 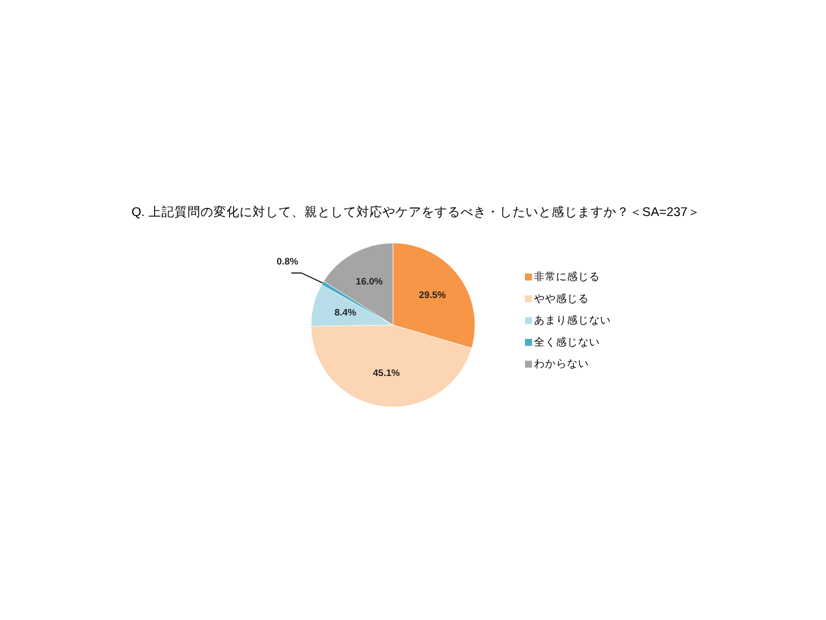 I want to click on data-label: 8.4%, so click(x=345, y=312).